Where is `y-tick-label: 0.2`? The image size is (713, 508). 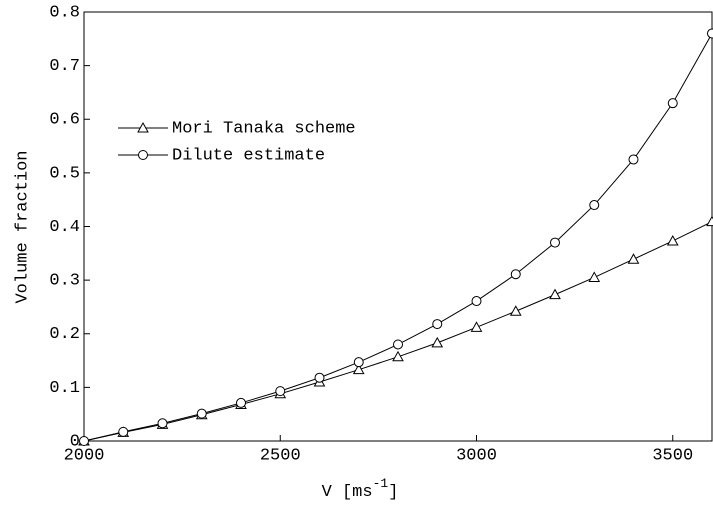
y-tick-label: 0.2 is located at coordinates (64, 334).